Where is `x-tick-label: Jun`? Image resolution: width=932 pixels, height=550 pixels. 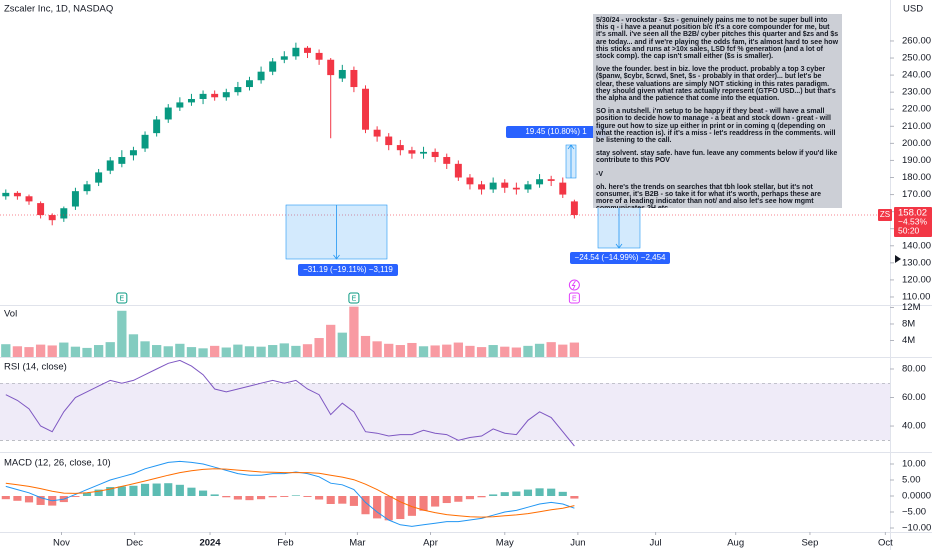 x-tick-label: Jun is located at coordinates (577, 543).